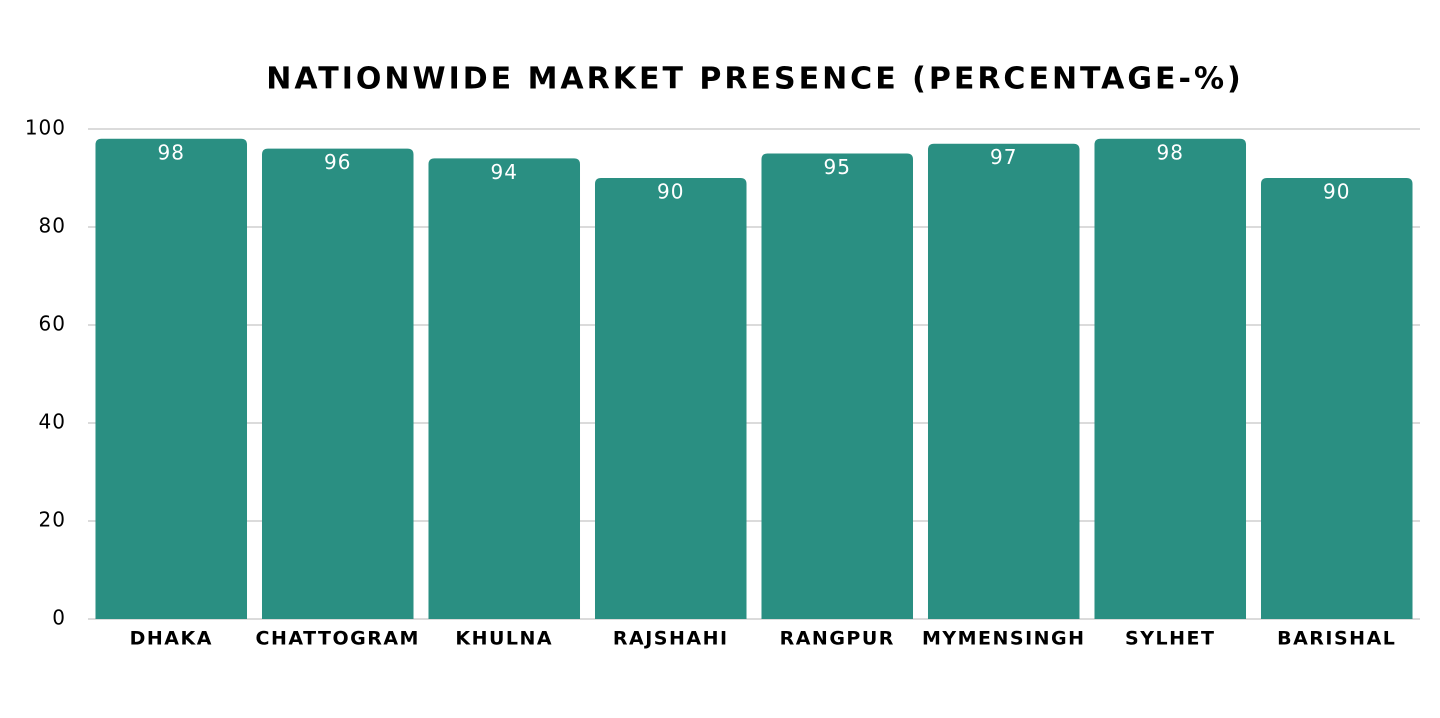  What do you see at coordinates (837, 639) in the screenshot?
I see `x-tick-label: RANGPUR` at bounding box center [837, 639].